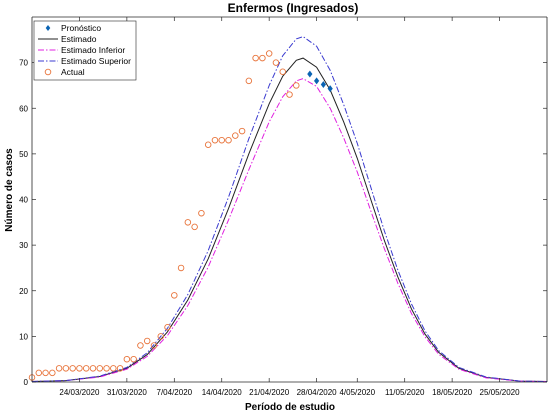  I want to click on x-tick-label: 14/04/2020, so click(222, 392).